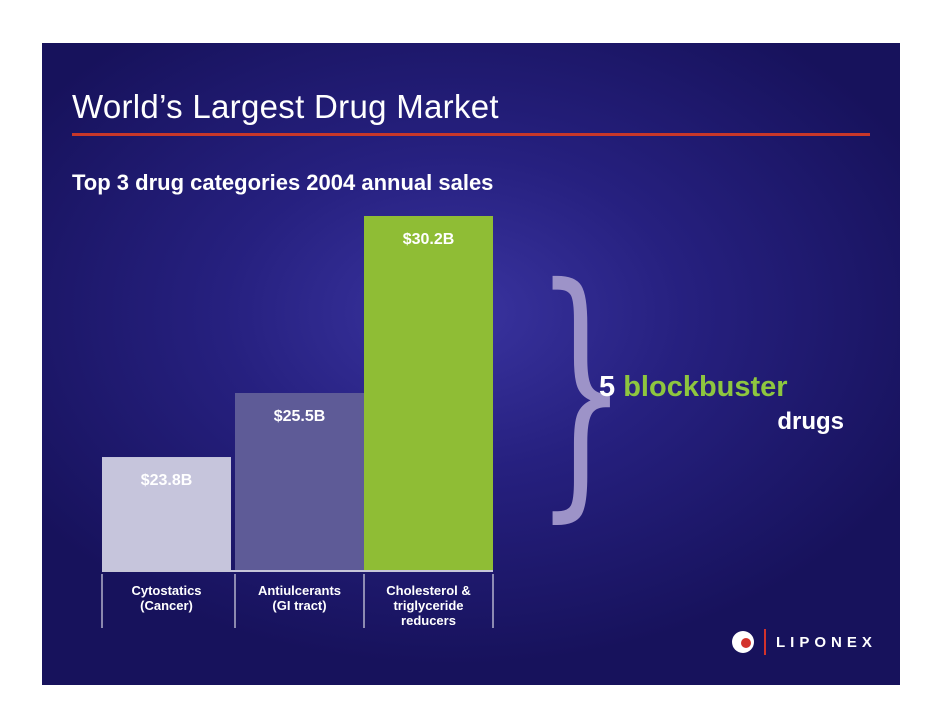  What do you see at coordinates (167, 480) in the screenshot?
I see `bar-value-label-0: $23.8B` at bounding box center [167, 480].